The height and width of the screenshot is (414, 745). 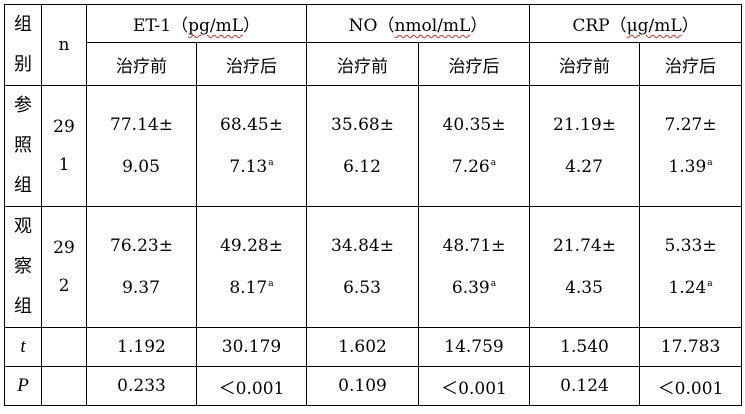 I want to click on mean-value: 76.23±, so click(x=141, y=246).